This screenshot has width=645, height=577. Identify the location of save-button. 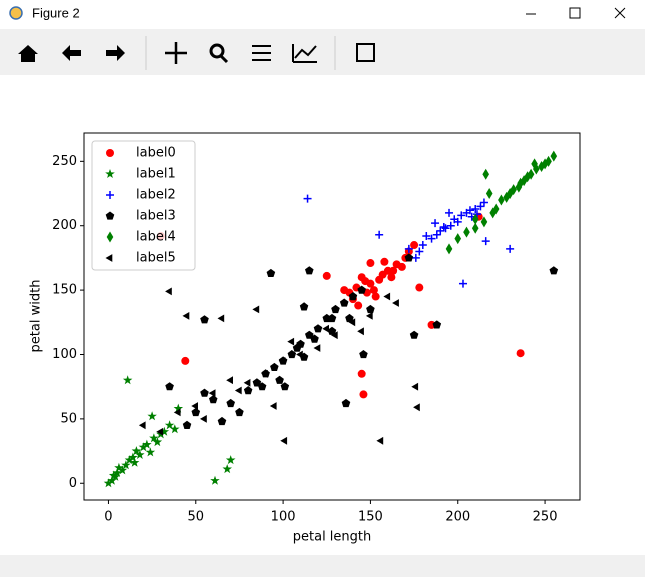
(365, 52).